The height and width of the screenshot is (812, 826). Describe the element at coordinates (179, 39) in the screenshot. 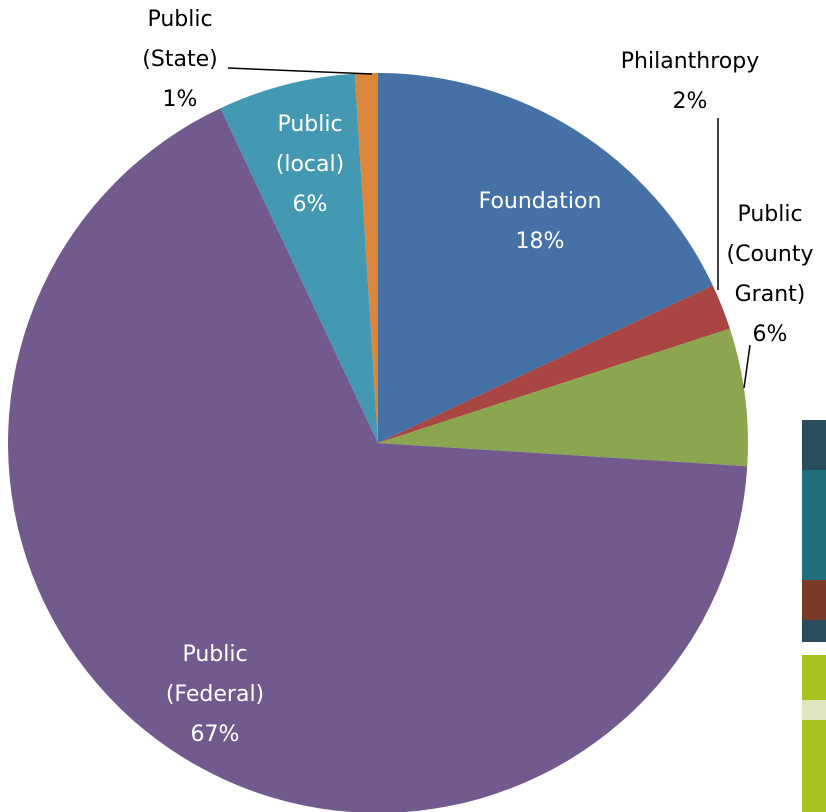

I see `slice-label: Public (State)` at that location.